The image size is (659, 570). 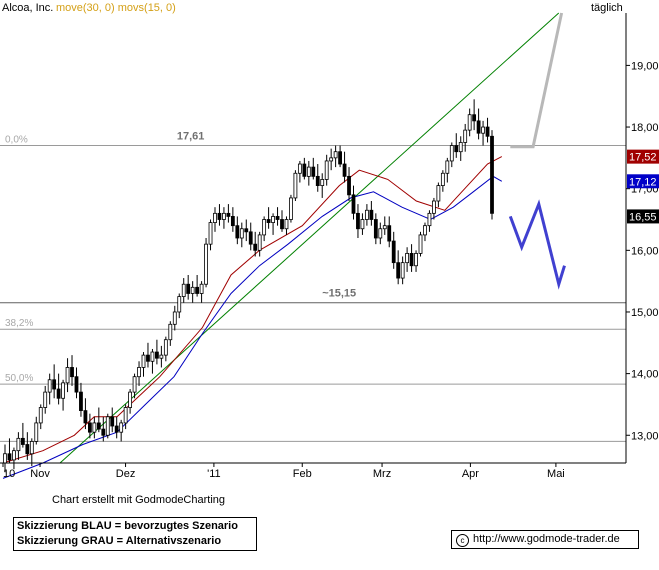 I want to click on x-tick-label: Nov, so click(x=40, y=474).